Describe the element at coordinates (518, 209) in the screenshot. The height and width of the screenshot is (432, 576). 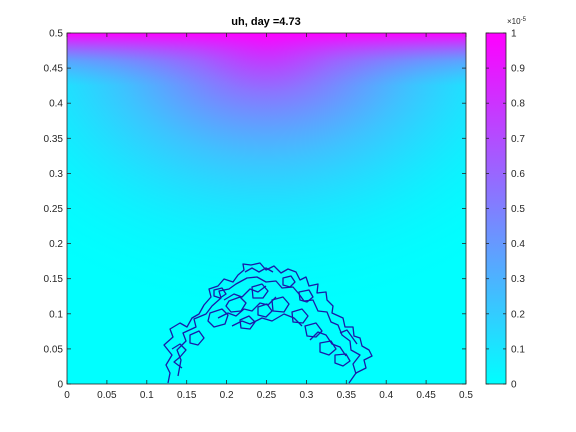
I see `colorbar-tick-label: 0.5` at that location.